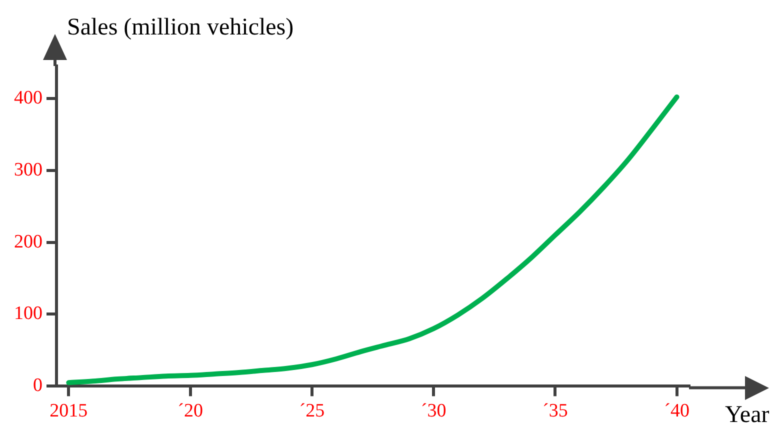 This screenshot has width=779, height=427. What do you see at coordinates (28, 169) in the screenshot?
I see `y-tick-label: 300` at bounding box center [28, 169].